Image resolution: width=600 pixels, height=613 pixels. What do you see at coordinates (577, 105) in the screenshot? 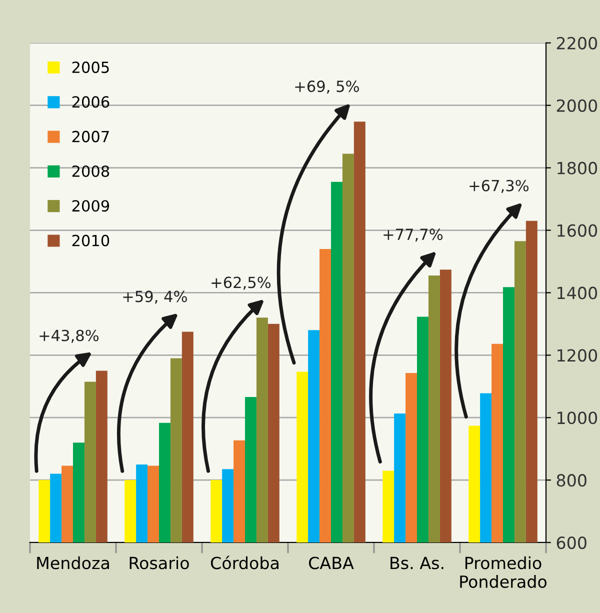
I see `y-tick-label: 2000` at bounding box center [577, 105].